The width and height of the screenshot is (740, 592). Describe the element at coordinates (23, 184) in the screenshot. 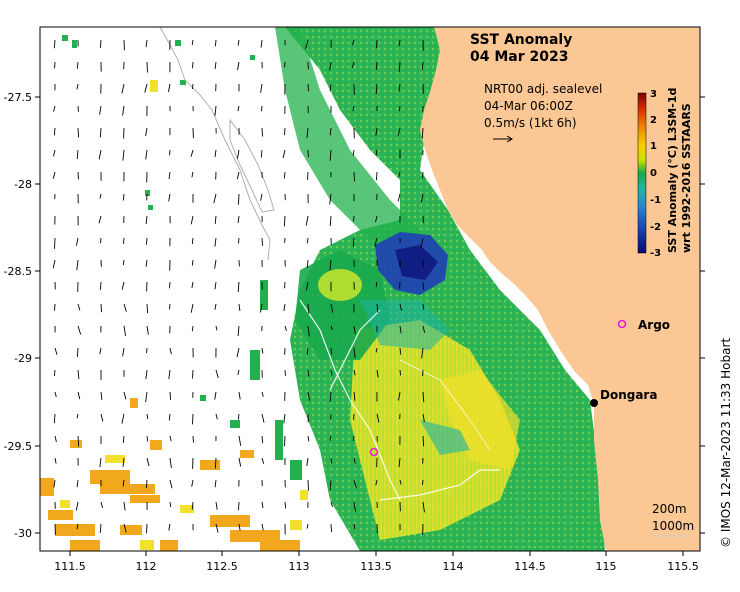

I see `y-tick-label: -28` at that location.